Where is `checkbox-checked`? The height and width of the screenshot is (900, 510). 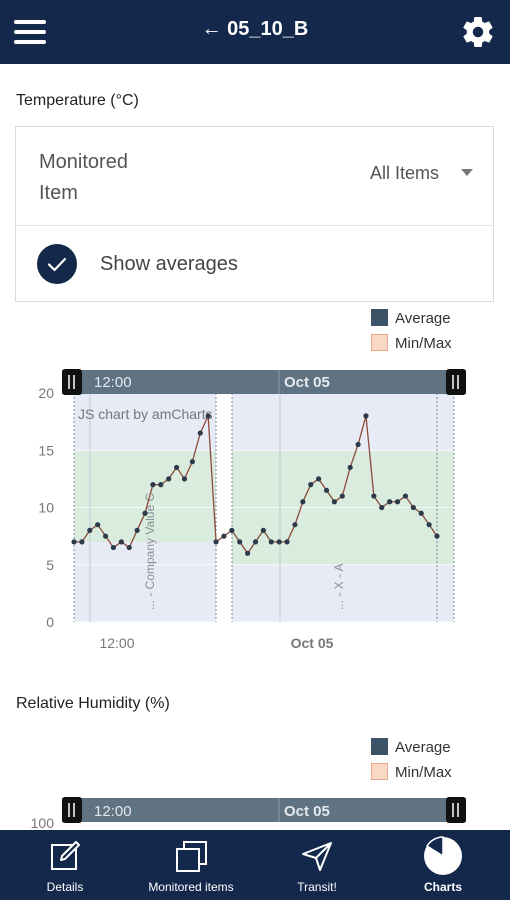
checkbox-checked is located at coordinates (57, 264).